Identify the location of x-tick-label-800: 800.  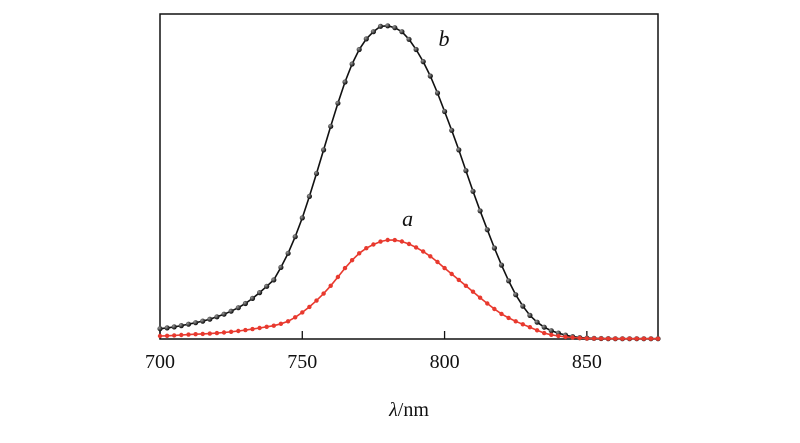
(445, 362).